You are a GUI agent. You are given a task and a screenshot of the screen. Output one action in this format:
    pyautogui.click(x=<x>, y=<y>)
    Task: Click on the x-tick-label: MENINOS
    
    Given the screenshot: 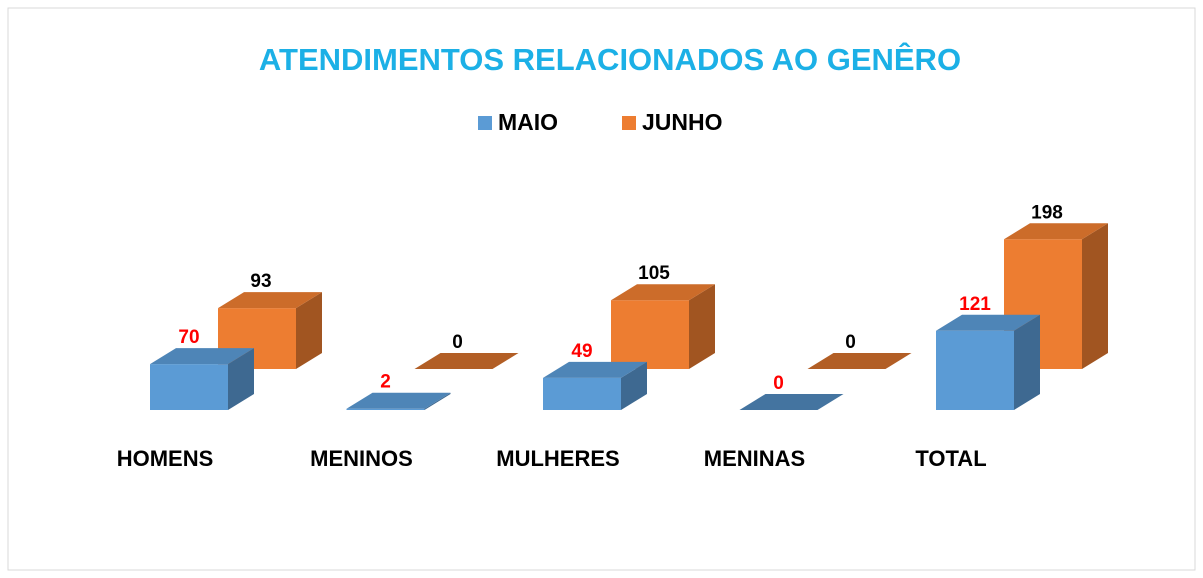 What is the action you would take?
    pyautogui.click(x=361, y=458)
    